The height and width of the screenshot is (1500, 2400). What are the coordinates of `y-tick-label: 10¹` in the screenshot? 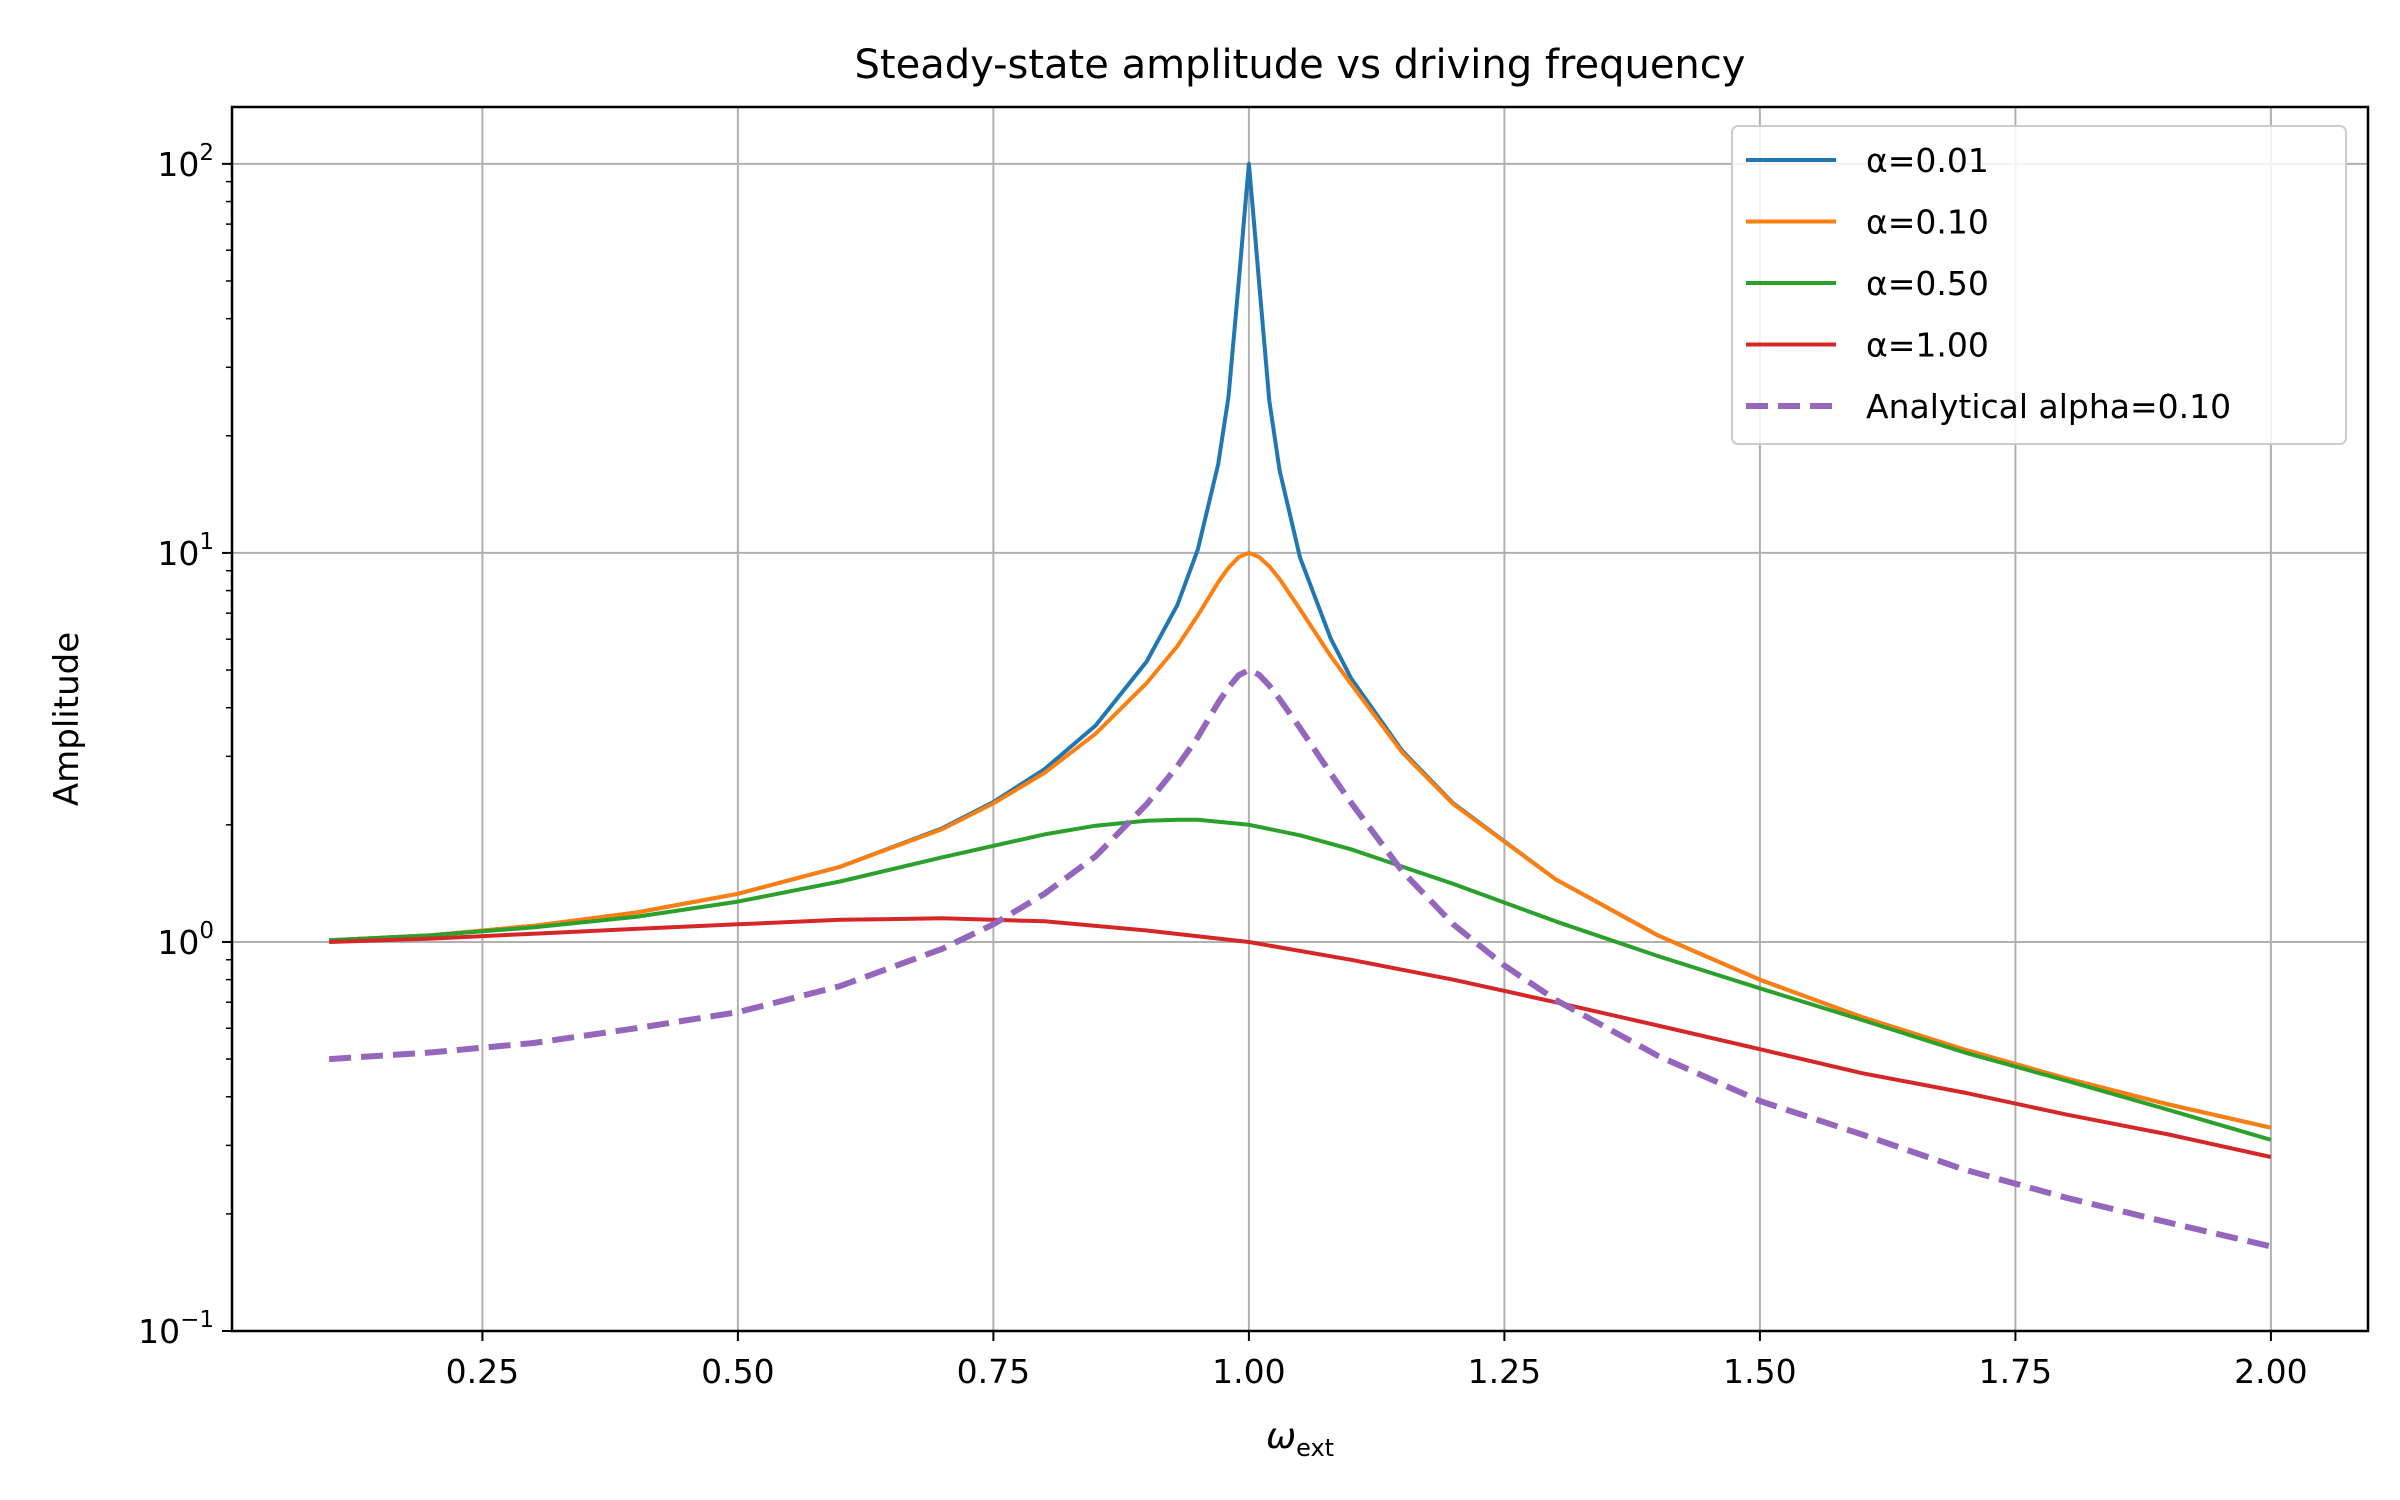 It's located at (185, 551).